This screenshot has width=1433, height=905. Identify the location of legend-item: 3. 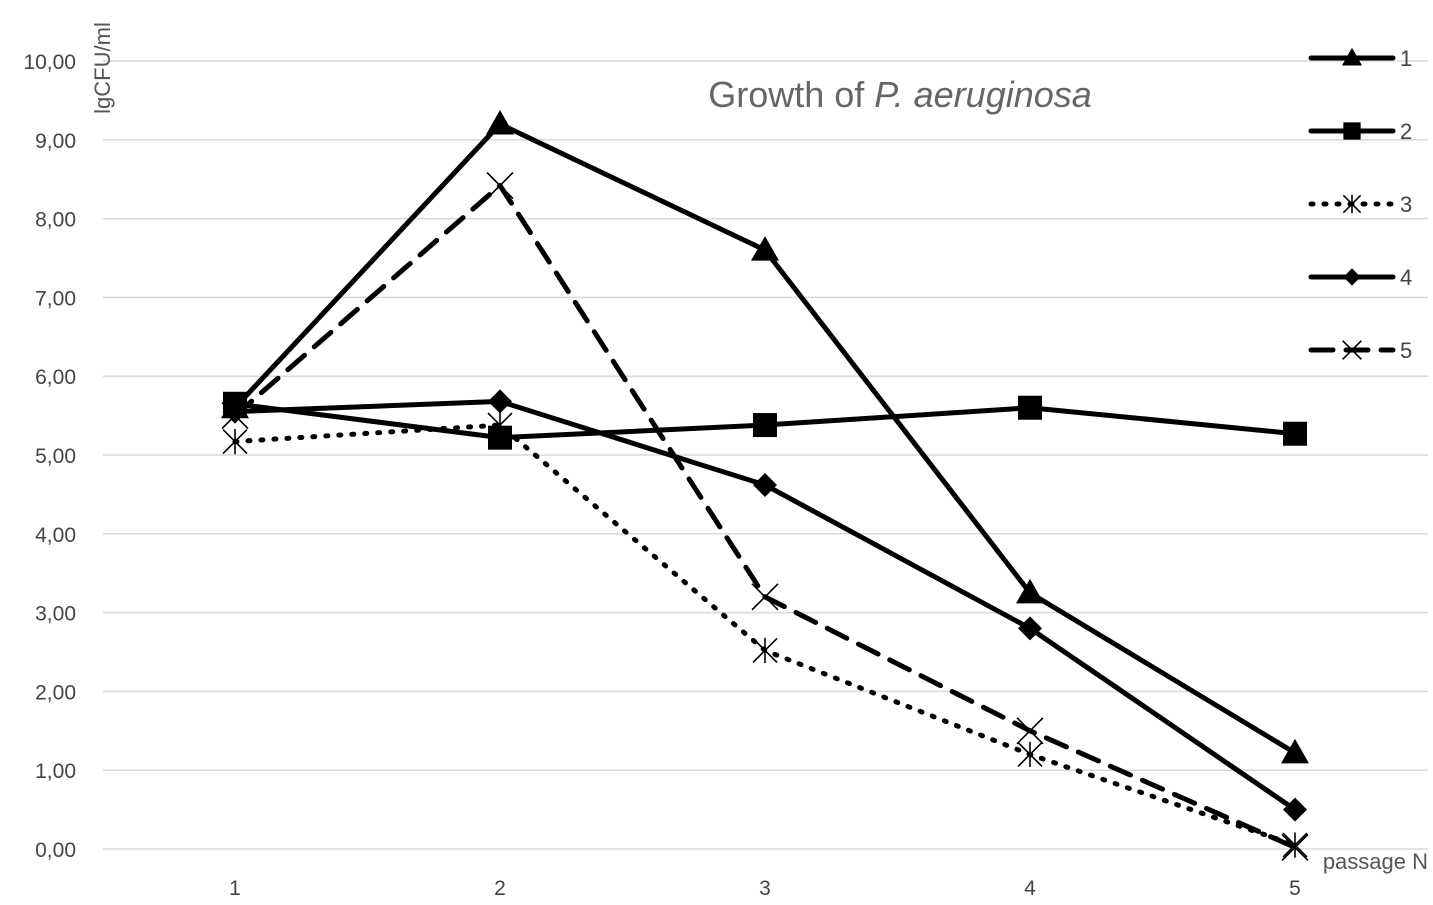
(1360, 204).